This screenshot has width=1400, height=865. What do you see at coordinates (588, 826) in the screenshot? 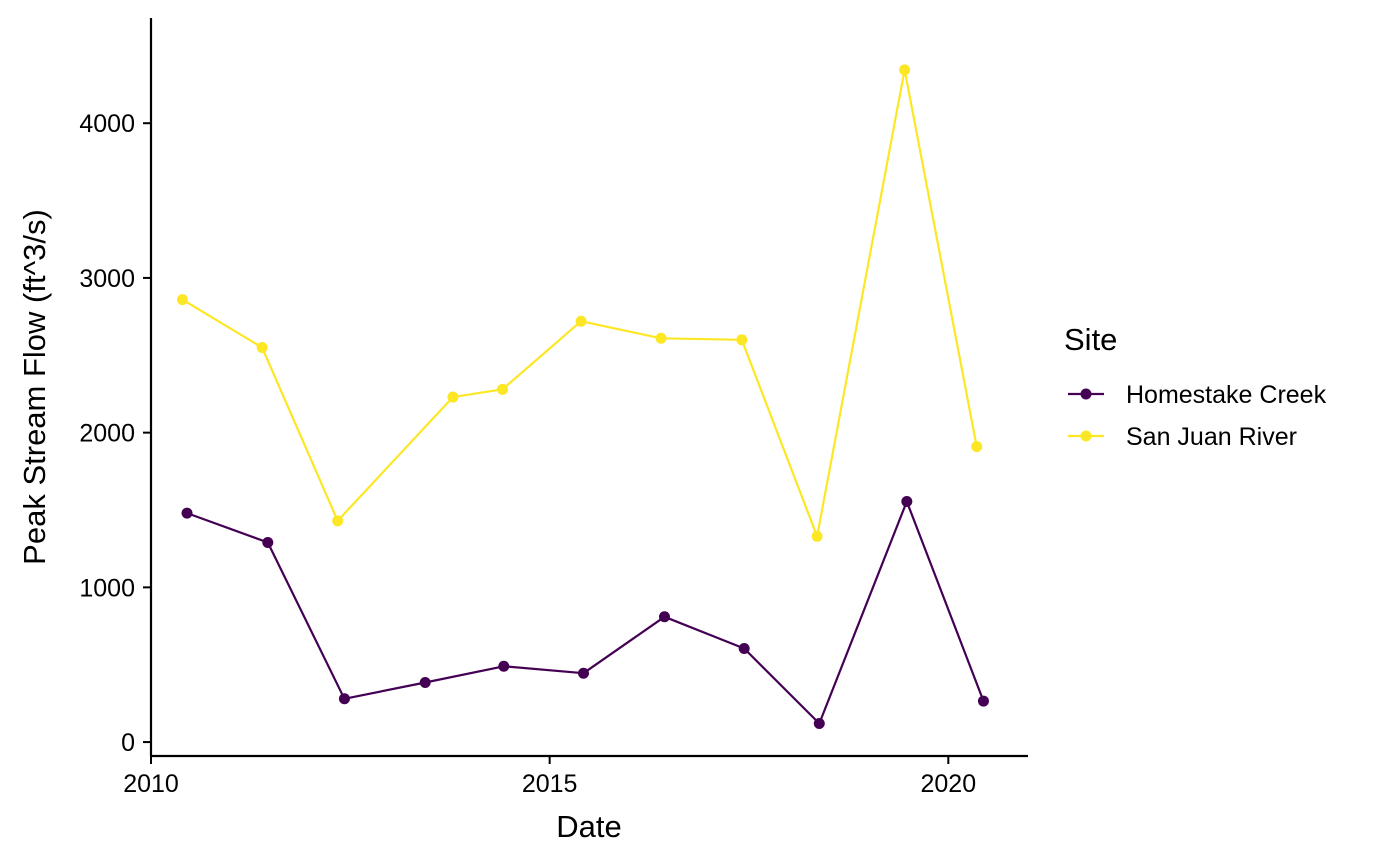
I see `x-axis-title: Date` at bounding box center [588, 826].